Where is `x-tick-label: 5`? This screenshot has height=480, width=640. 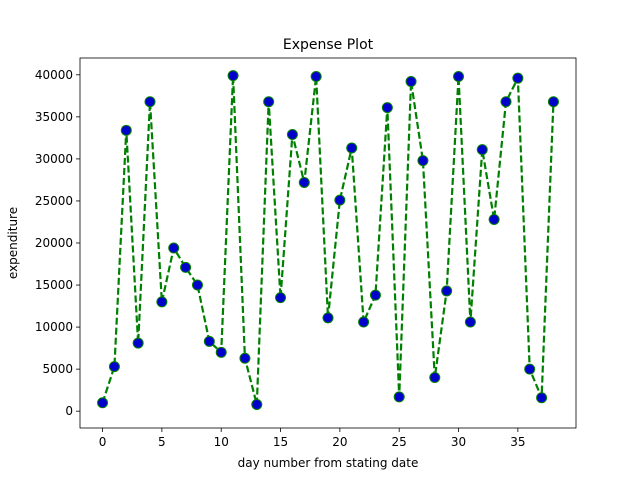
x-tick-label: 5 is located at coordinates (162, 442).